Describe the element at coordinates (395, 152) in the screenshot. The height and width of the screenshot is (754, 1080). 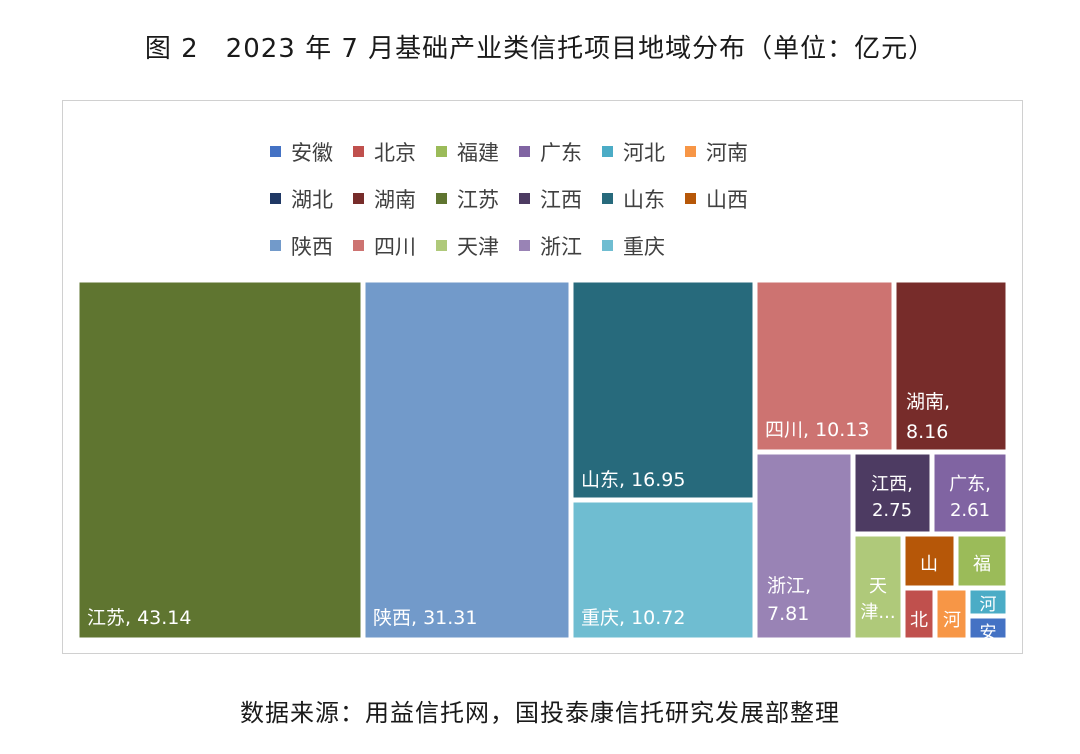
I see `legend-label: 北京` at that location.